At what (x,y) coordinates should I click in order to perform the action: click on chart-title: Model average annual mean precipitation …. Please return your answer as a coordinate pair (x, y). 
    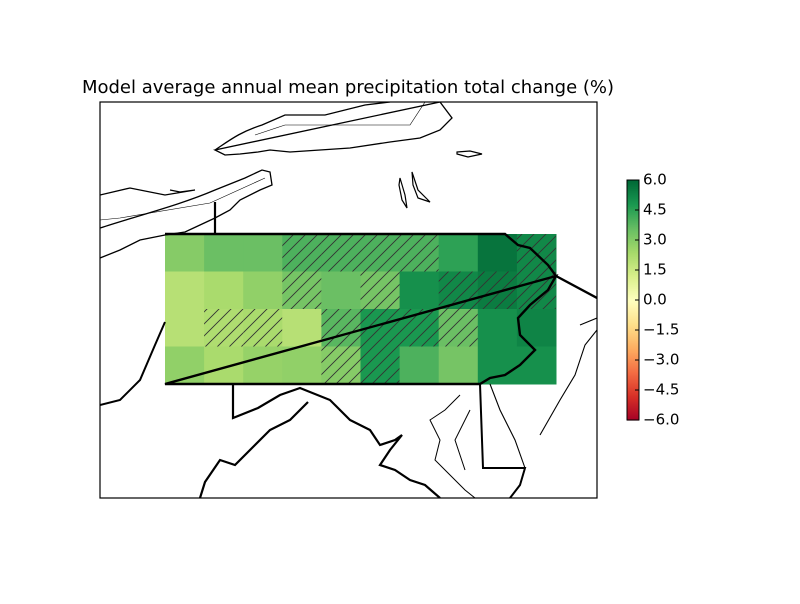
    Looking at the image, I should click on (348, 87).